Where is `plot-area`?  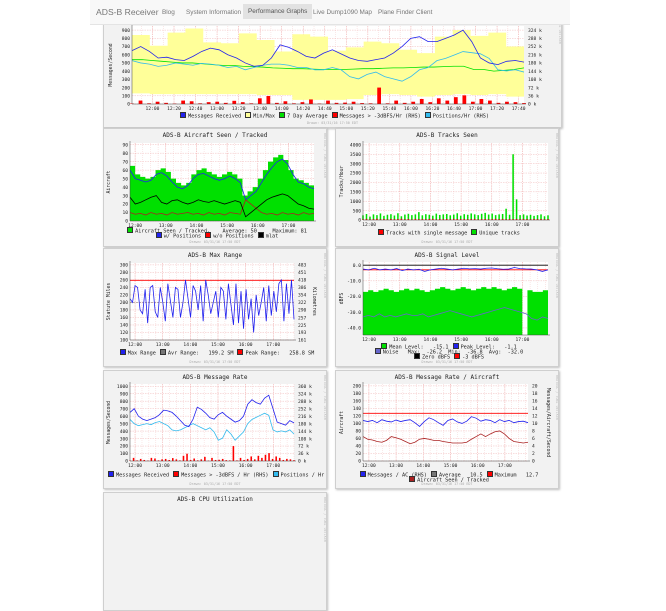 plot-area is located at coordinates (455, 181).